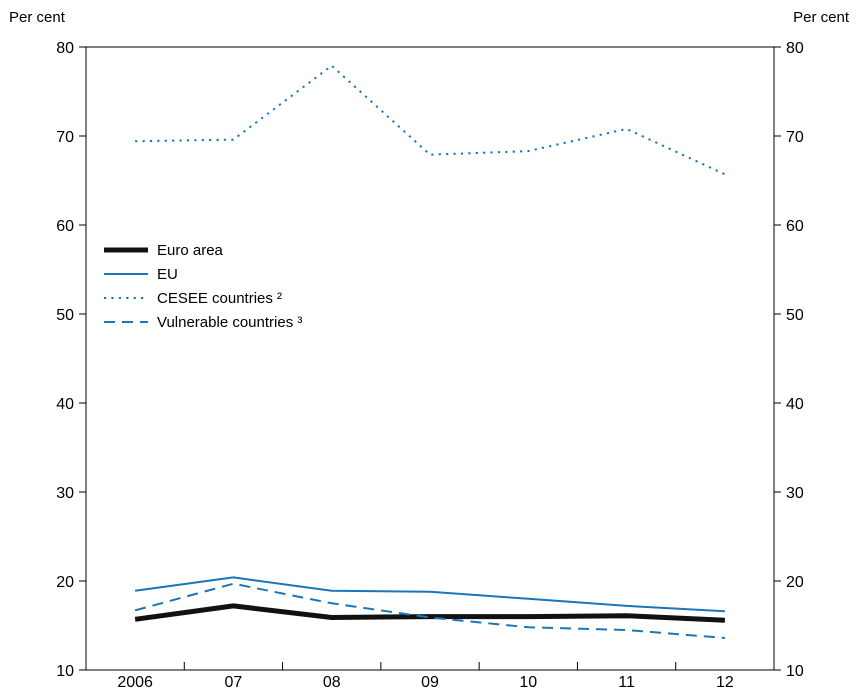  Describe the element at coordinates (626, 681) in the screenshot. I see `x-tick-label: 11` at that location.